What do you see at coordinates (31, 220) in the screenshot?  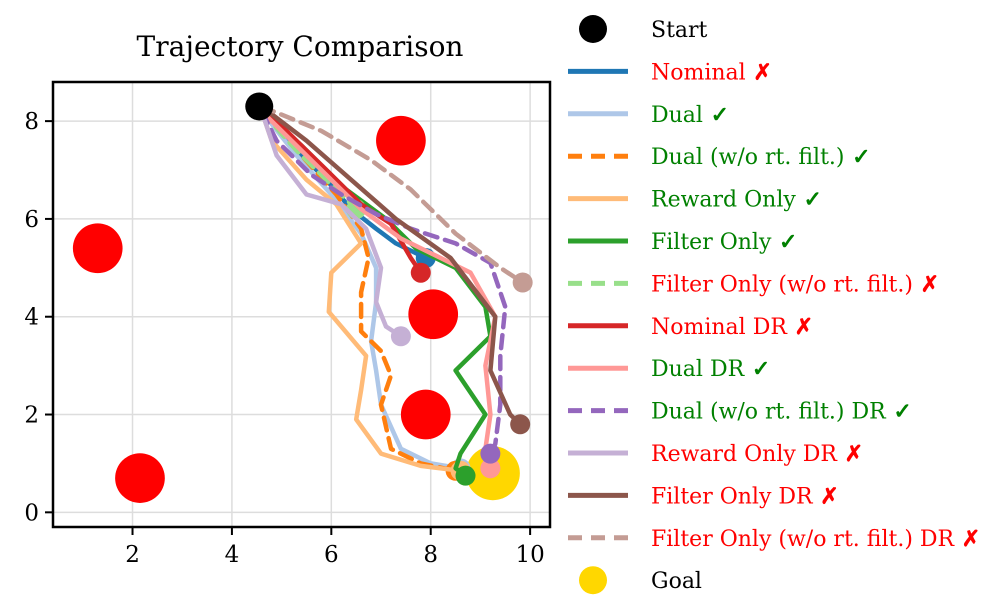 I see `y-tick-label: 6` at bounding box center [31, 220].